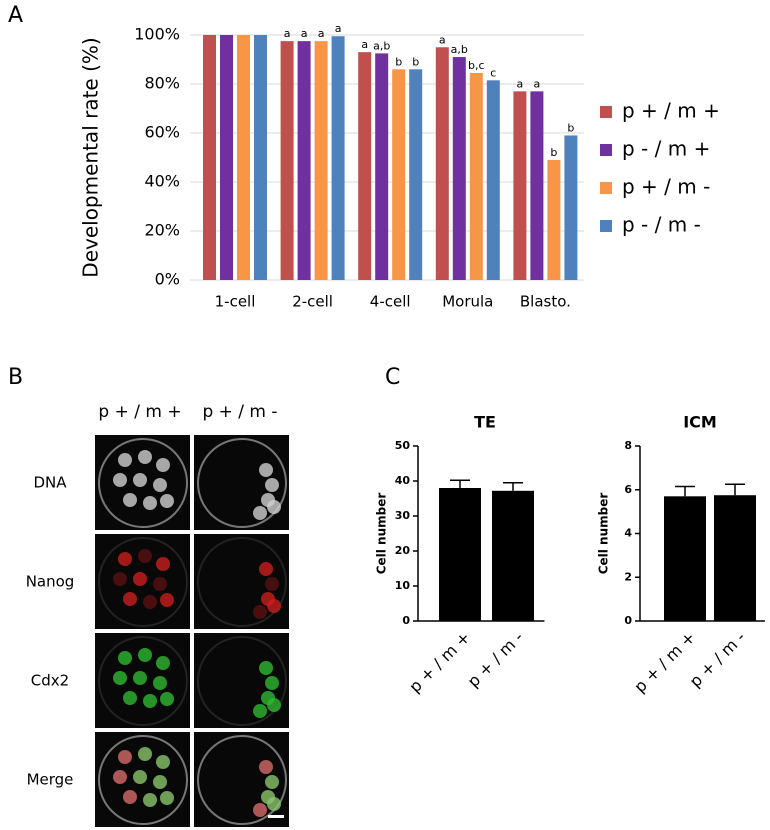  What do you see at coordinates (162, 132) in the screenshot?
I see `y-tick-label: 60%` at bounding box center [162, 132].